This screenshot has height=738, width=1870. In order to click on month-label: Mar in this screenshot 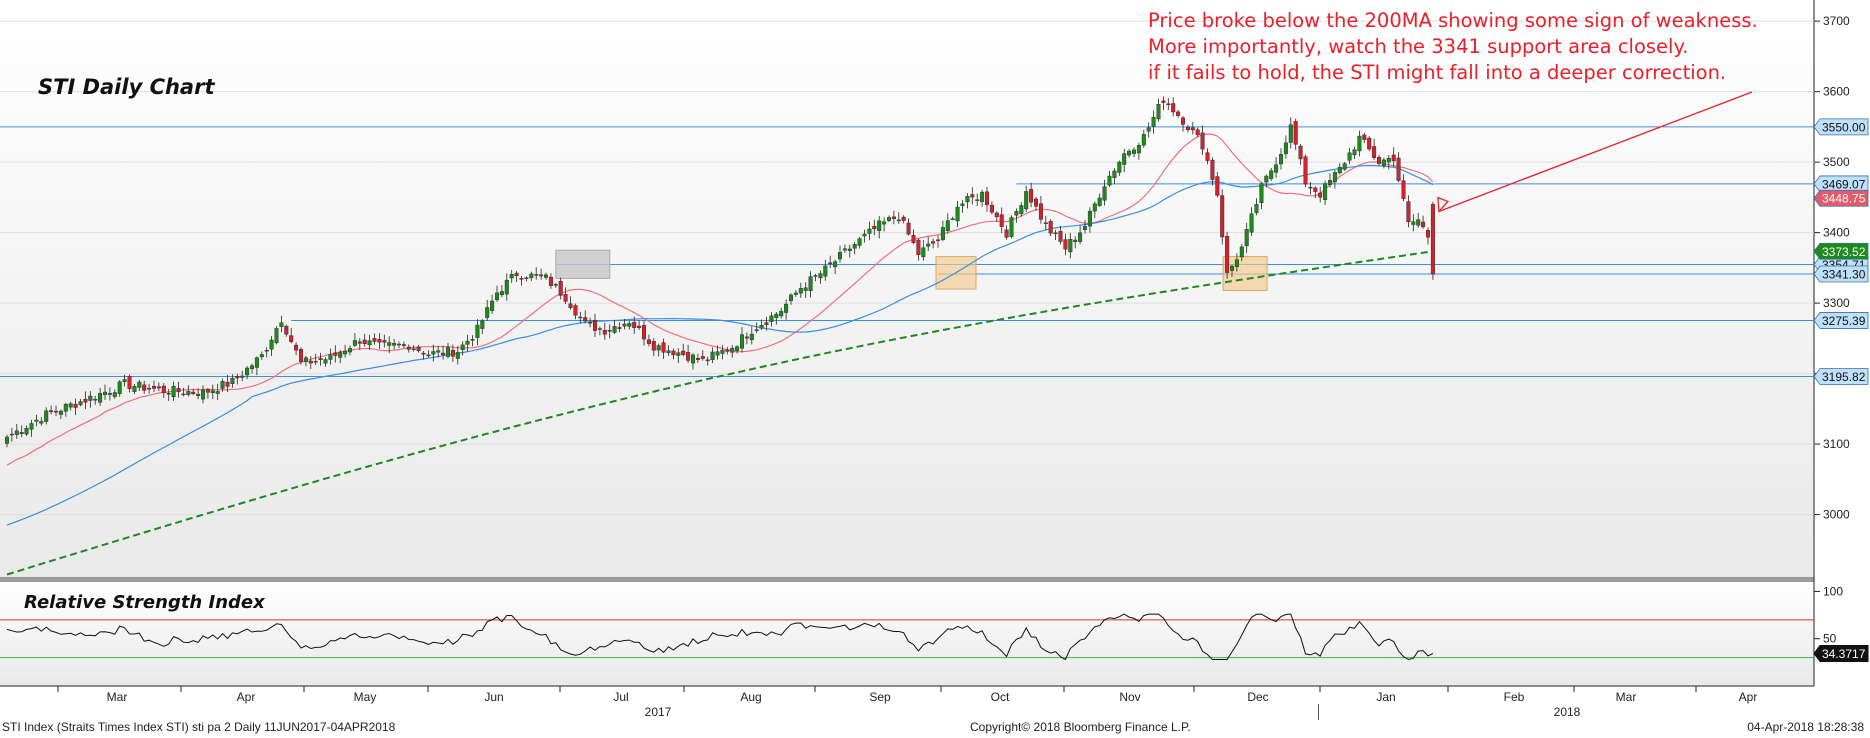, I will do `click(1626, 697)`.